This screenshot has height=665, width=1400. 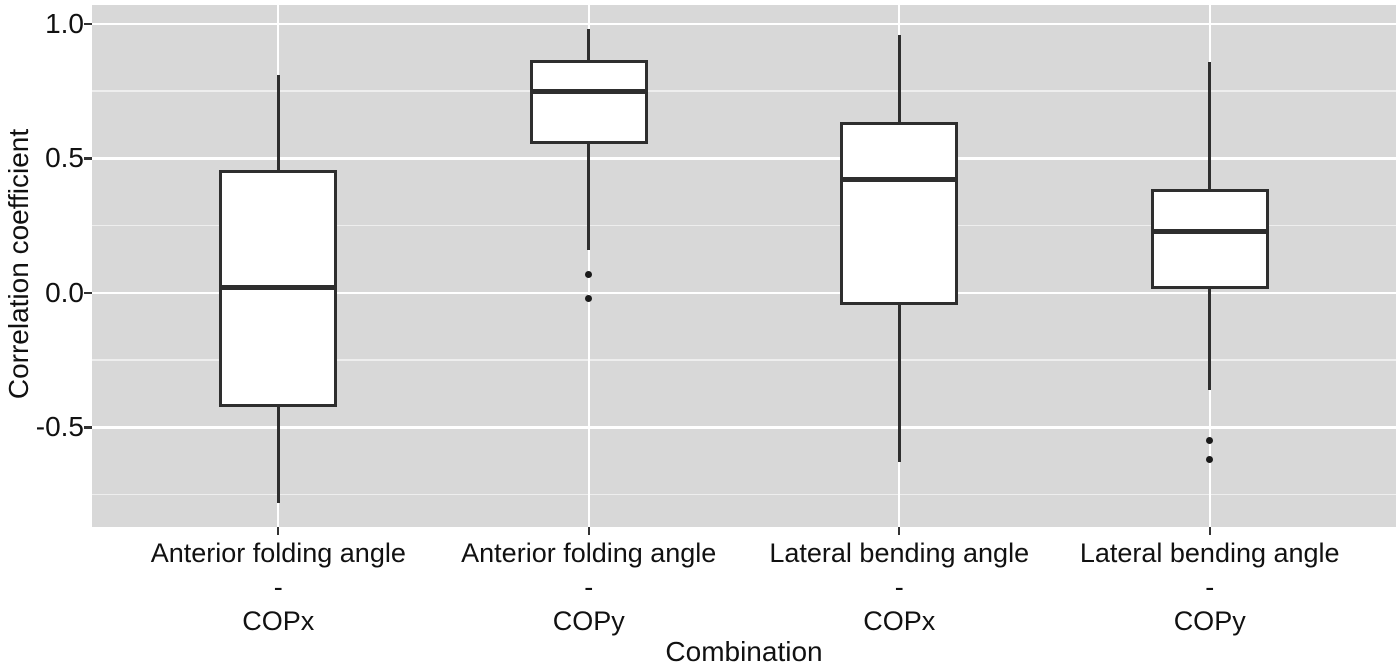 I want to click on category-gridline, so click(x=588, y=266).